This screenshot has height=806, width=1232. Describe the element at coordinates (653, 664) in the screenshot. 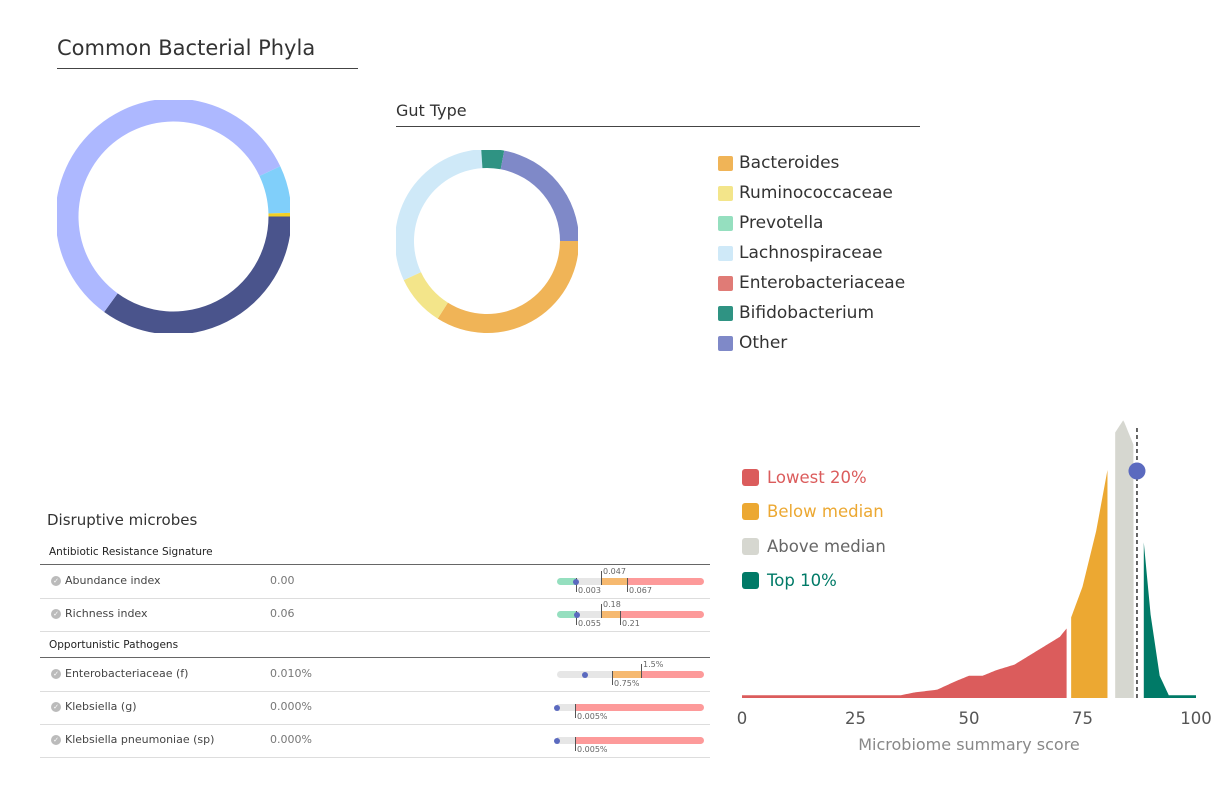

I see `threshold-label: 1.5%` at that location.